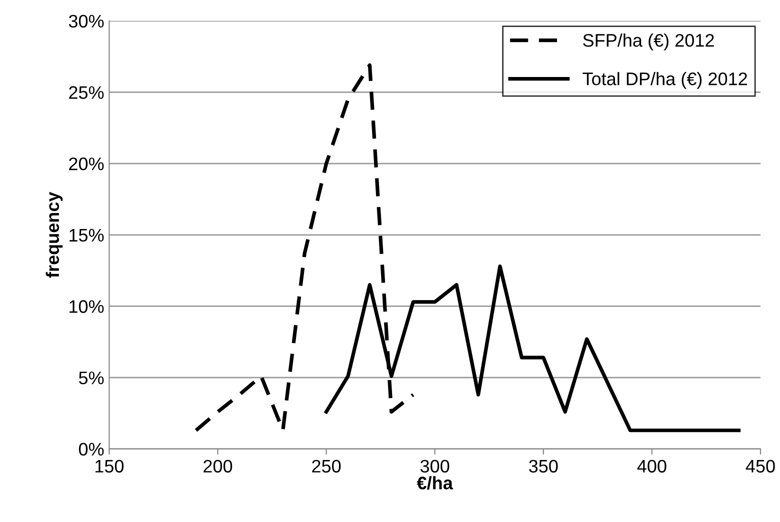  I want to click on x-tick-label: 350, so click(543, 466).